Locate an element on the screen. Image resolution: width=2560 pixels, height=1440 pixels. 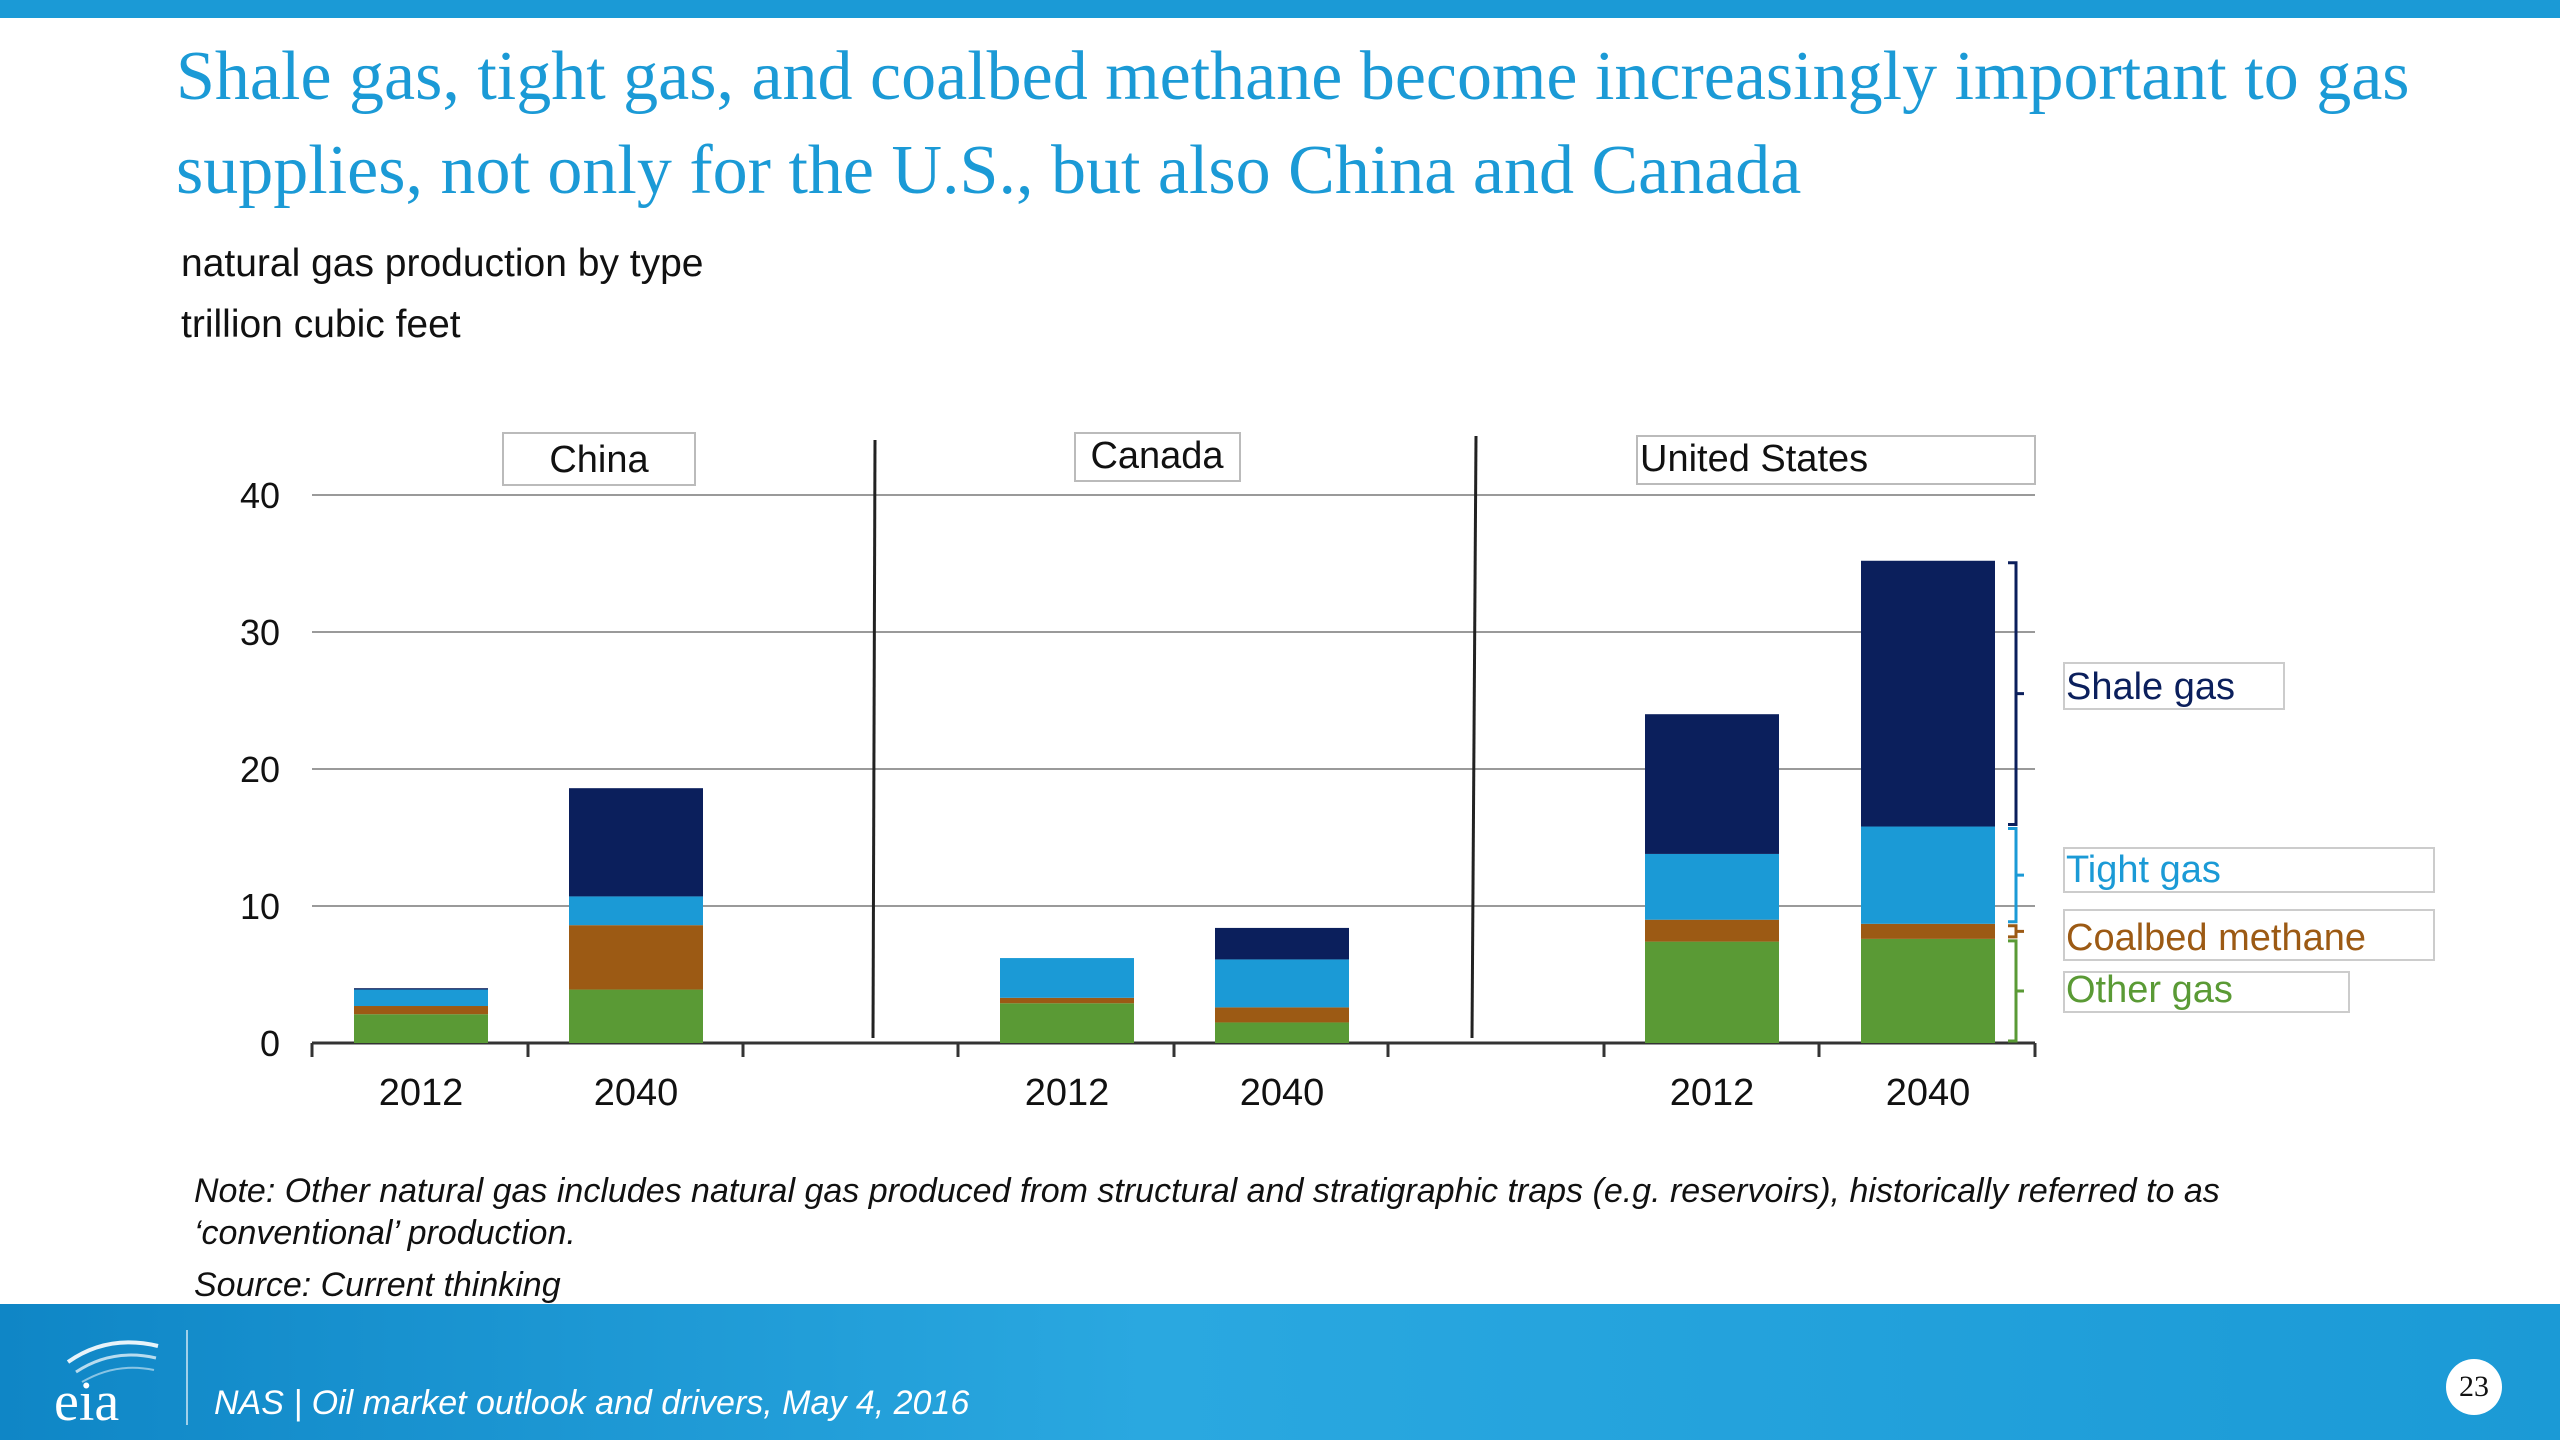
chart-units: trillion cubic feet is located at coordinates (321, 324).